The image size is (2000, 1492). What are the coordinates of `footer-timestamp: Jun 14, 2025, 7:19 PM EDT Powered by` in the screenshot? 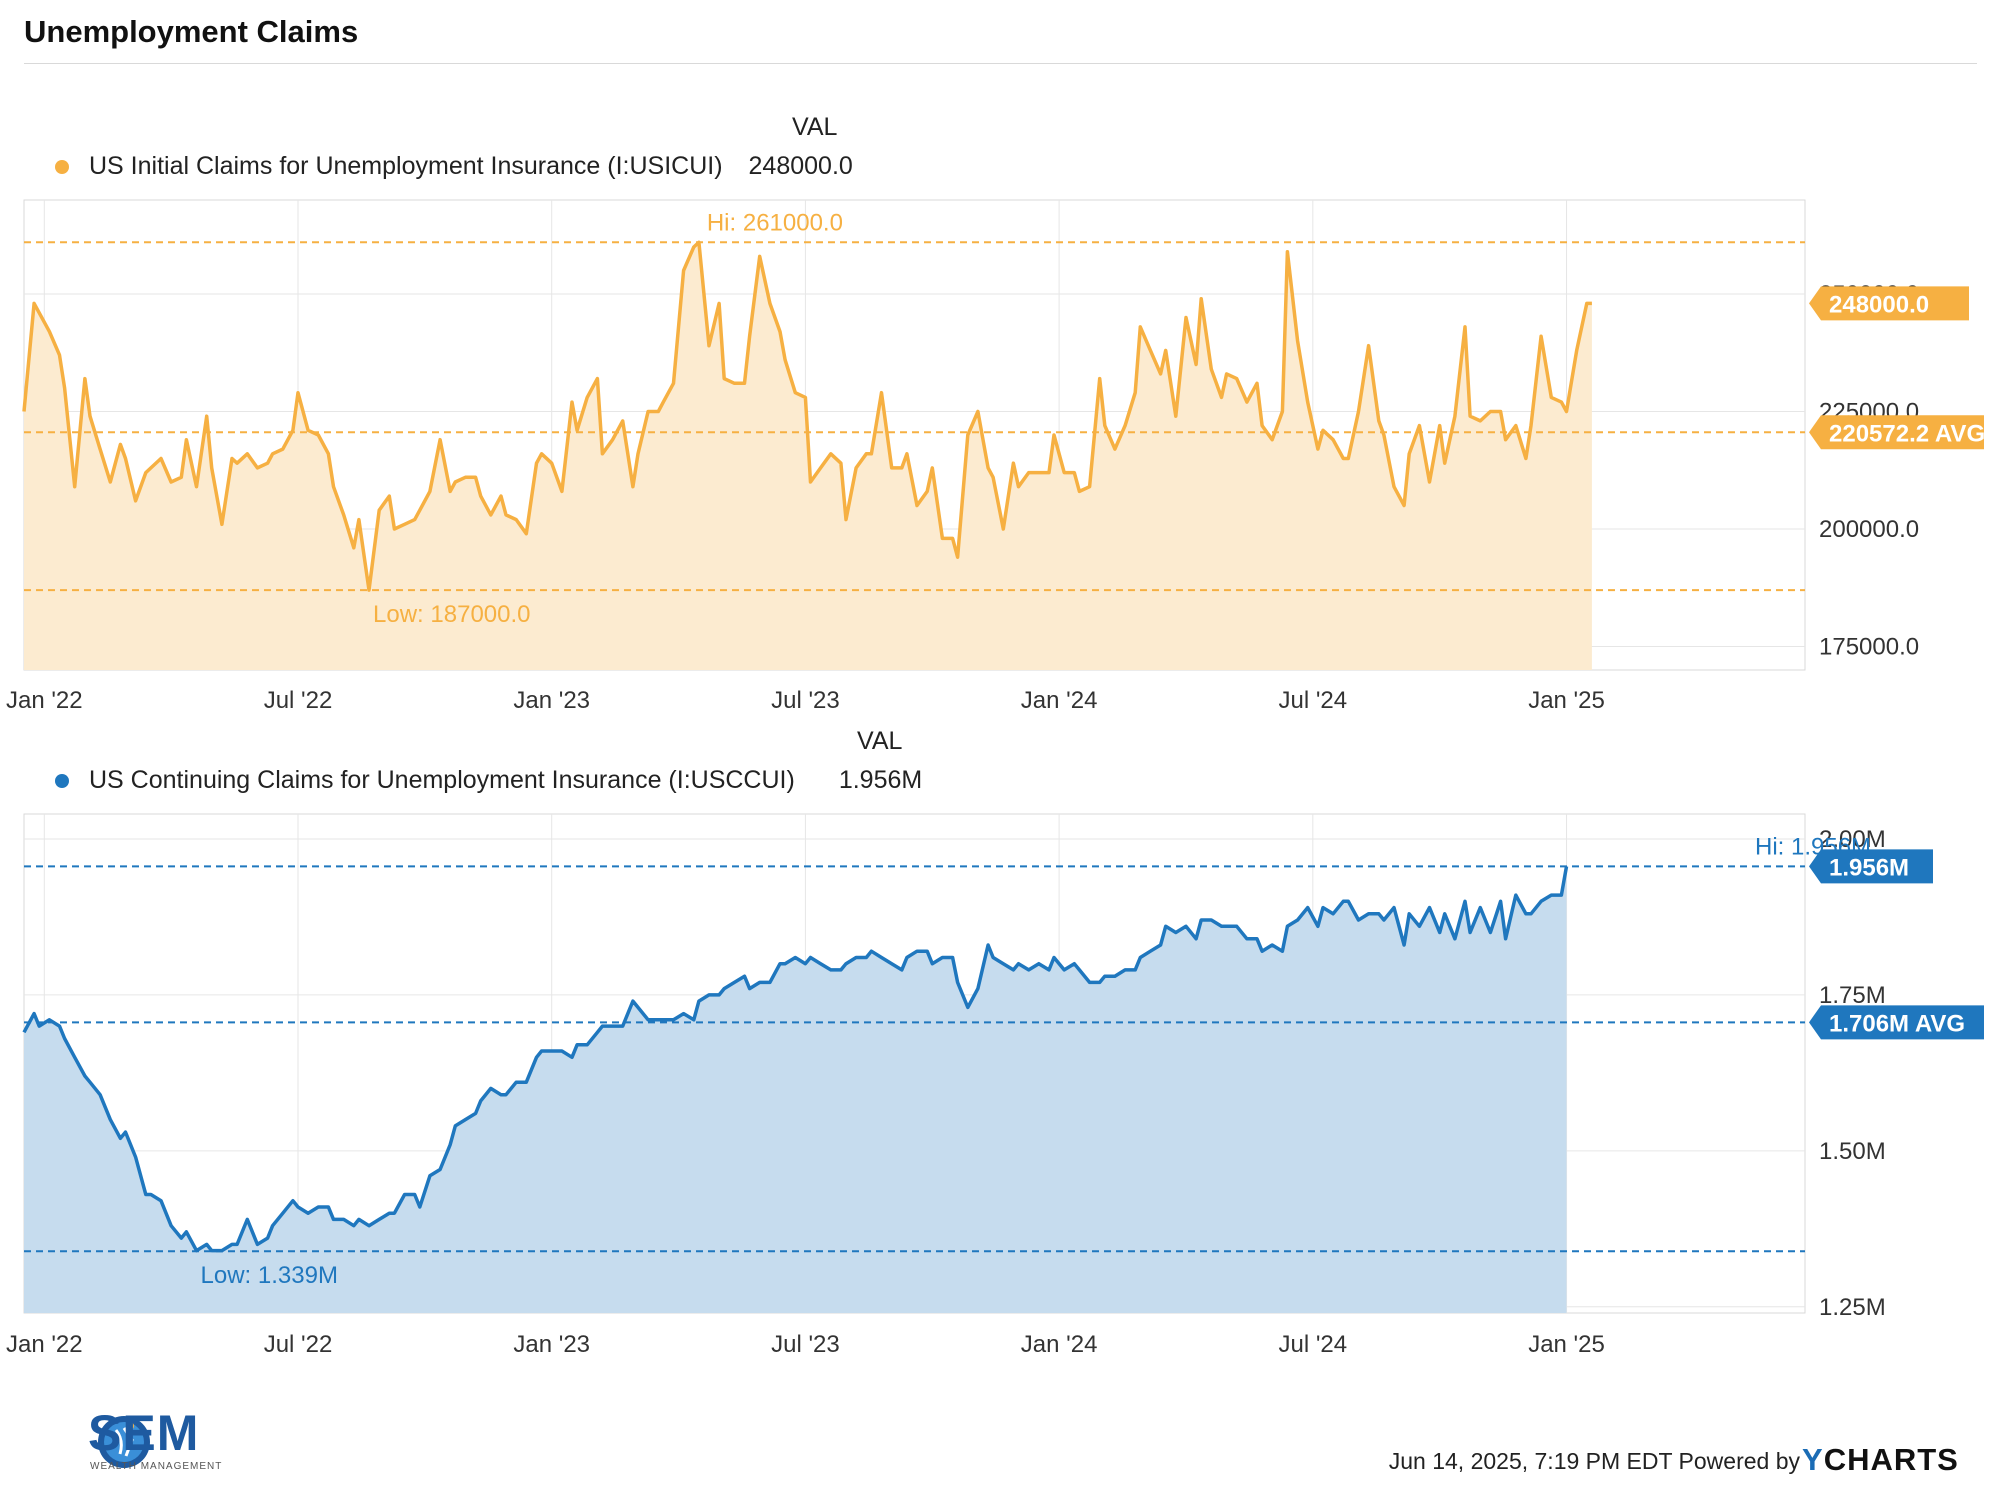 It's located at (1594, 1461).